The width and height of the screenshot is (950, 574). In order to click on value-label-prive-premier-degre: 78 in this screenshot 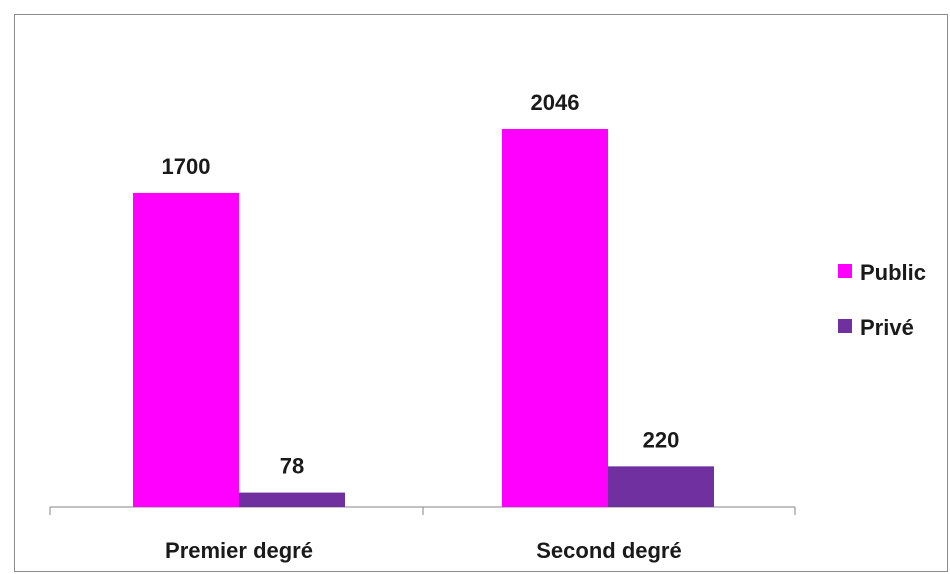, I will do `click(292, 466)`.